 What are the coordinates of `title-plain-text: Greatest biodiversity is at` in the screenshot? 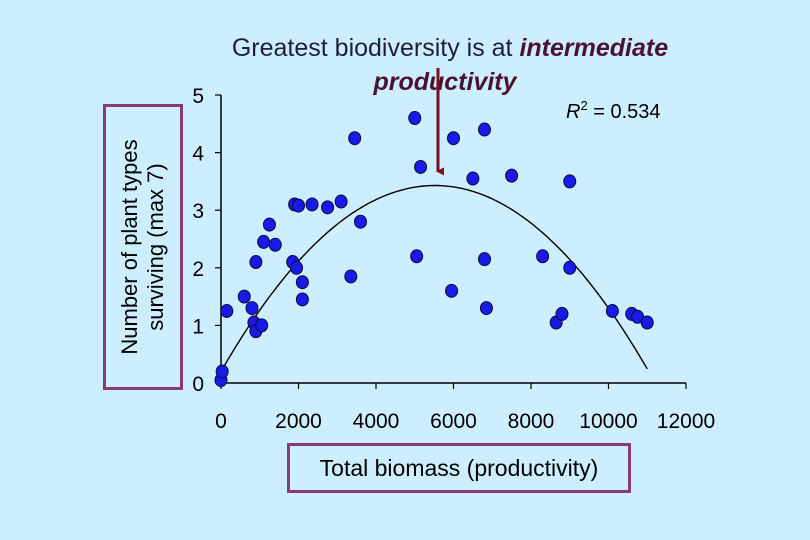 It's located at (375, 48).